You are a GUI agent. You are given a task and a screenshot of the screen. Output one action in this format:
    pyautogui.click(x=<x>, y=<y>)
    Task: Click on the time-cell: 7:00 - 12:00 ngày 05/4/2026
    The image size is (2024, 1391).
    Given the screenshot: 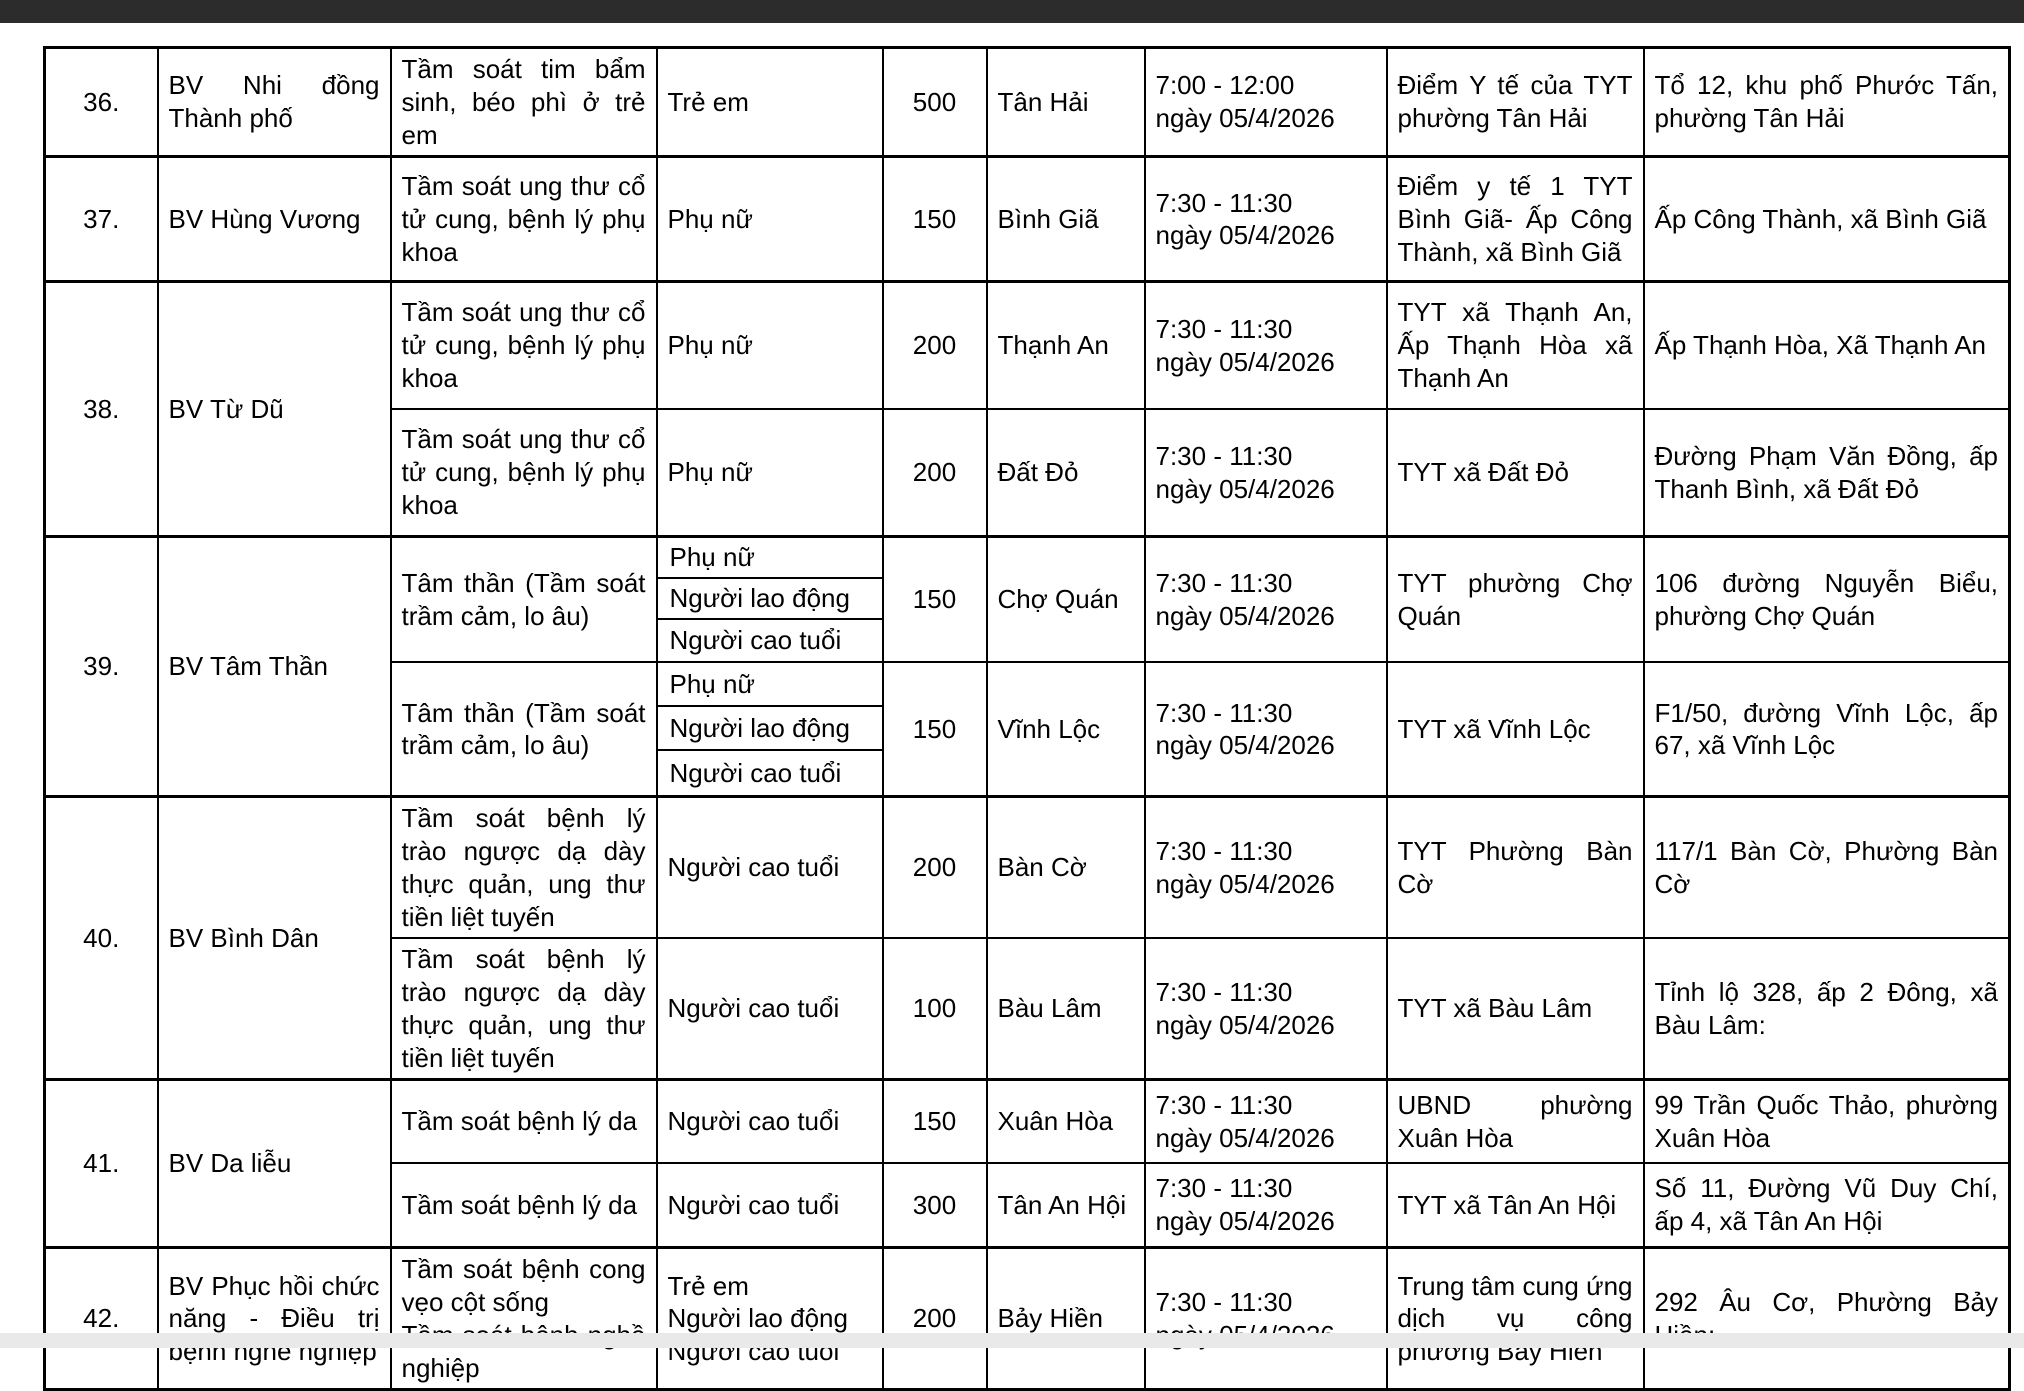 What is the action you would take?
    pyautogui.click(x=1265, y=101)
    